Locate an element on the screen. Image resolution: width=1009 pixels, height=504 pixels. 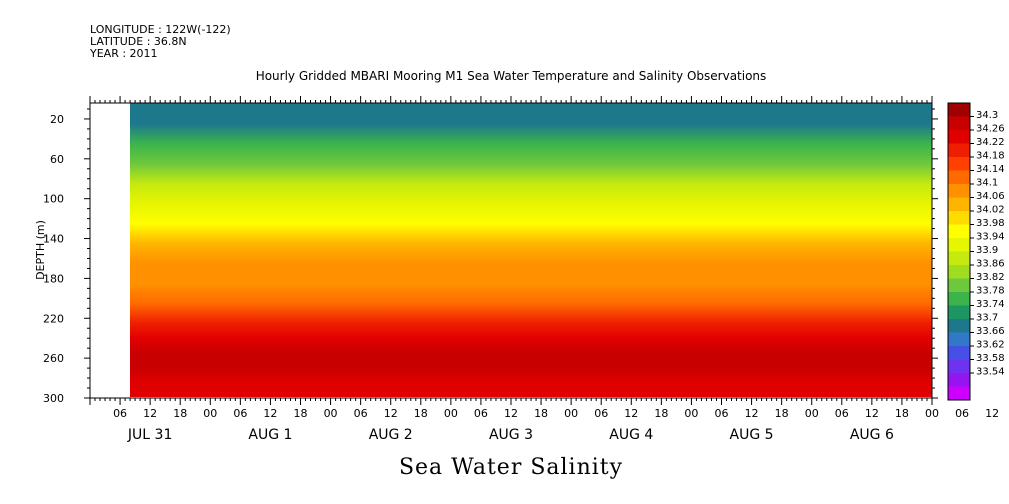
colorbar-label: 33.82 is located at coordinates (990, 277).